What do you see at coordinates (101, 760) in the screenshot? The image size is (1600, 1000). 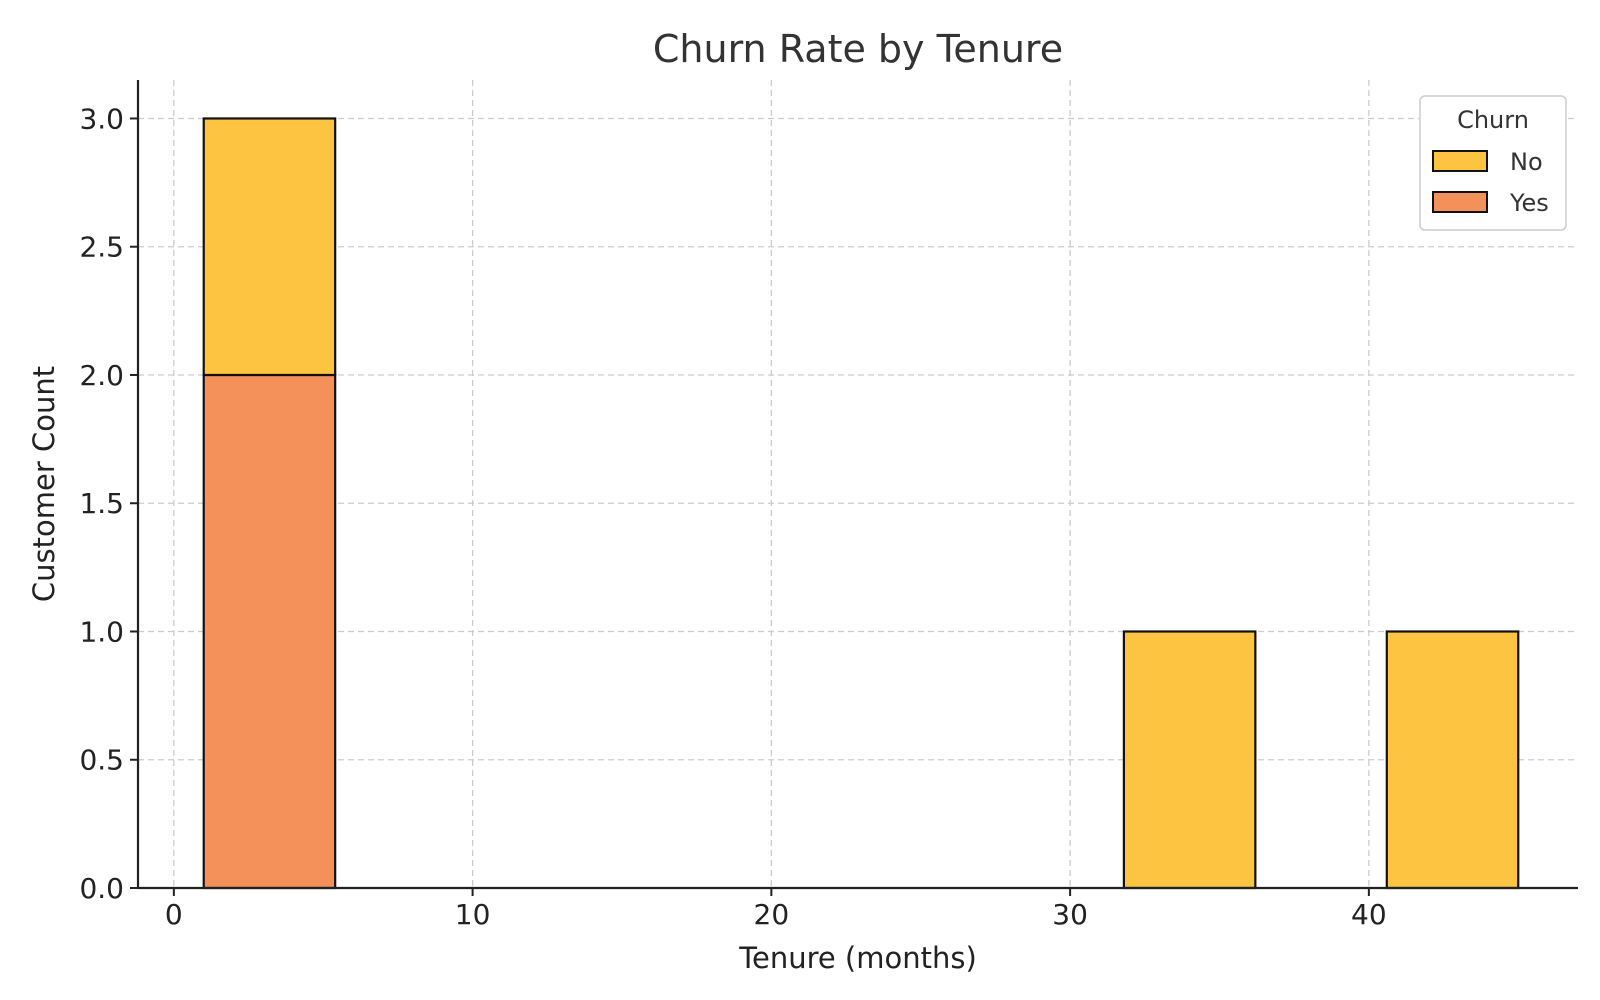 I see `y-tick-label: 0.5` at bounding box center [101, 760].